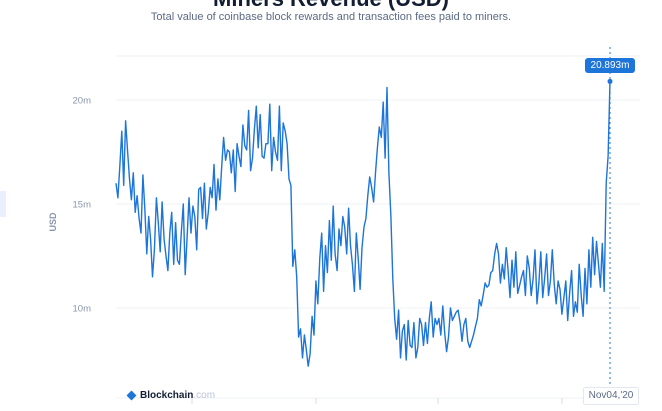 The height and width of the screenshot is (411, 662). Describe the element at coordinates (82, 101) in the screenshot. I see `y-tick-label-20m: 20m` at that location.